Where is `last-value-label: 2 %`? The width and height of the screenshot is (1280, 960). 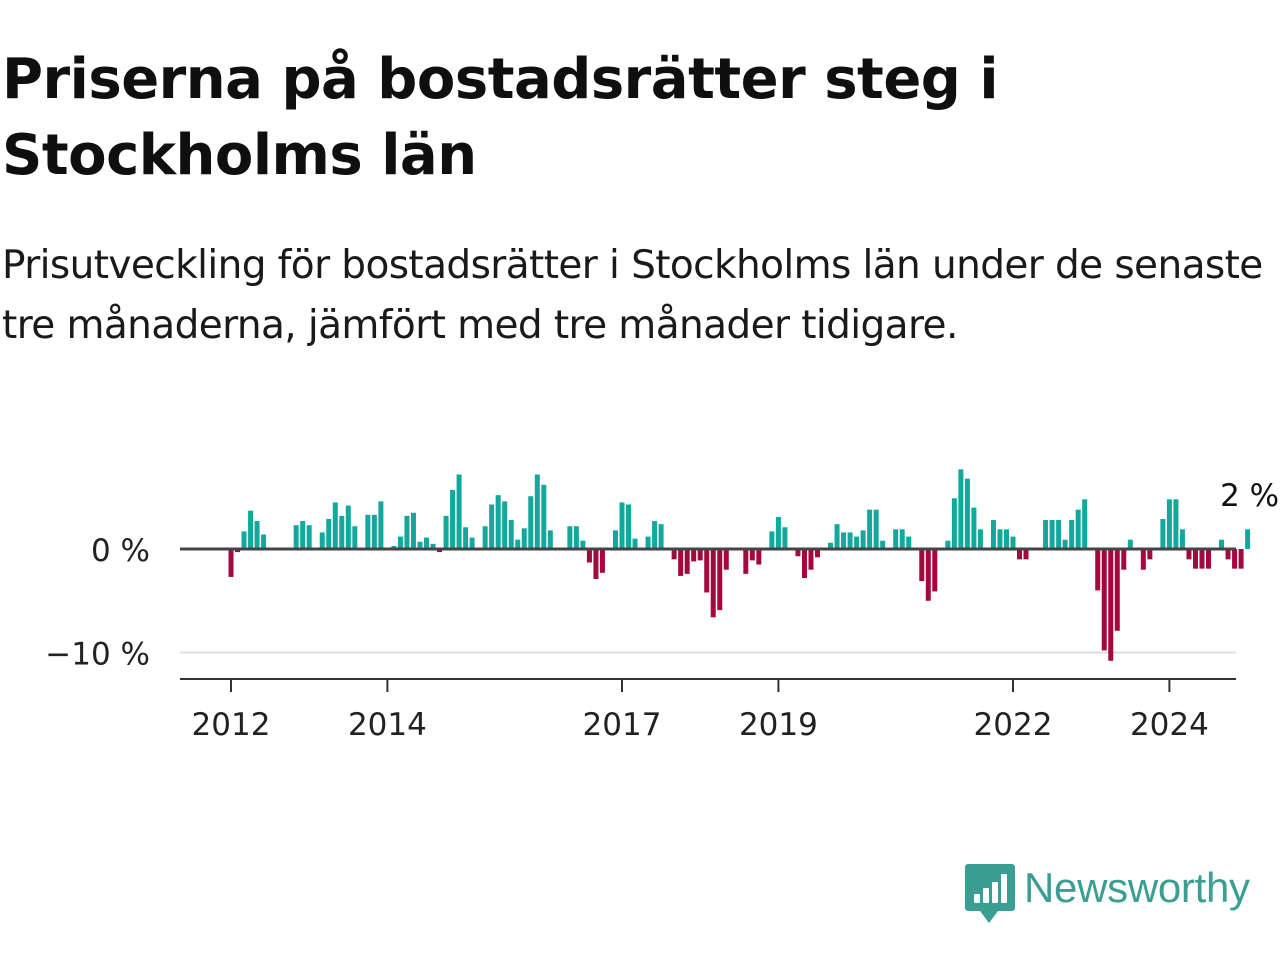
last-value-label: 2 % is located at coordinates (1249, 496).